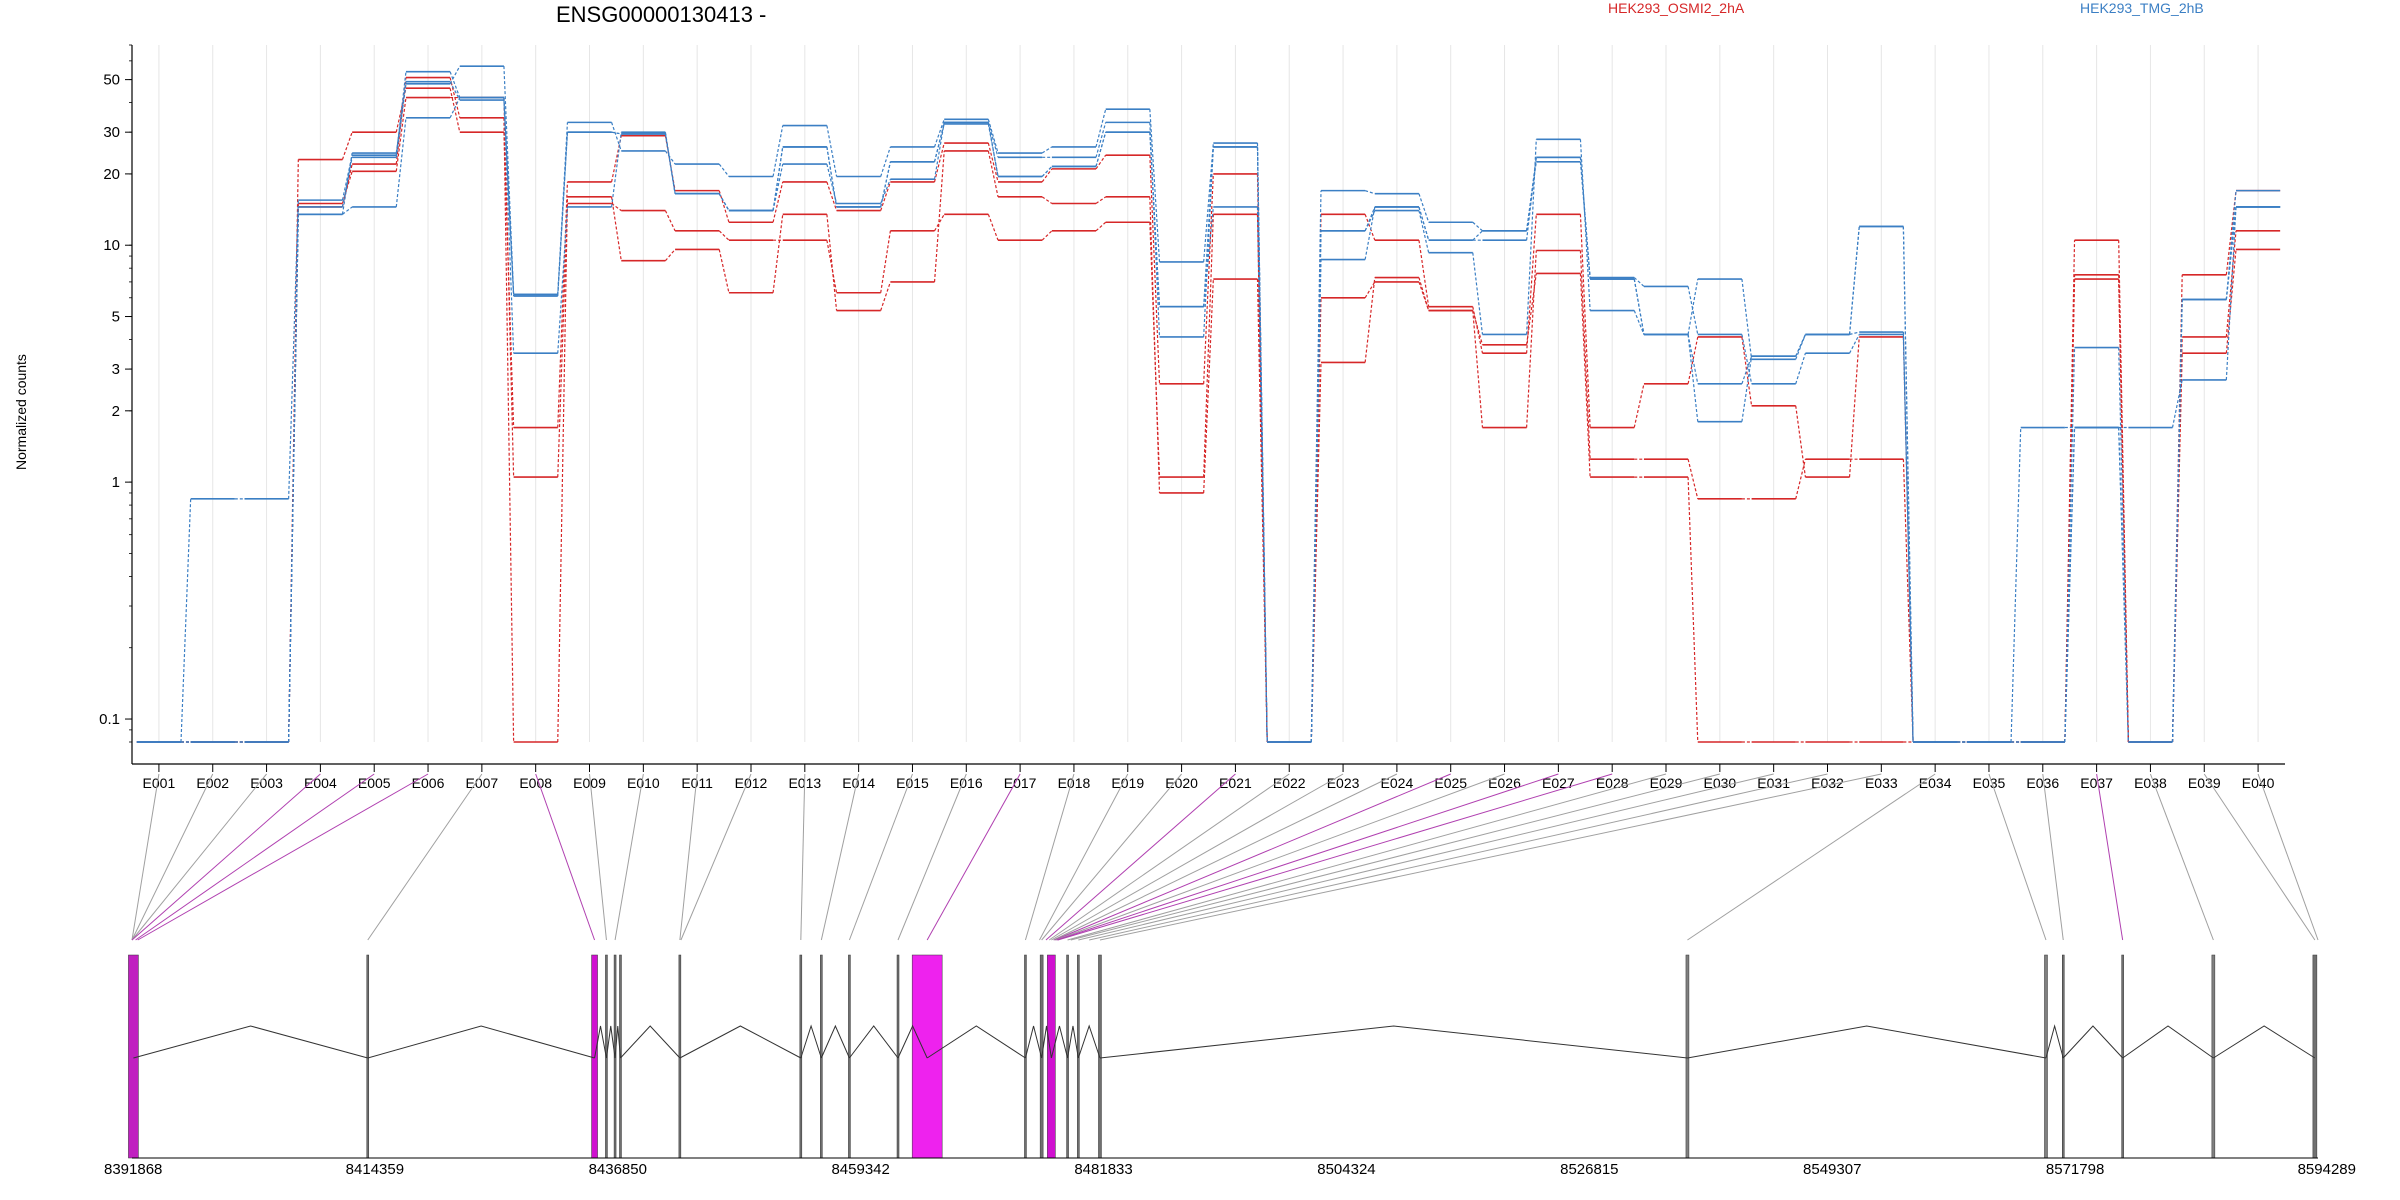  Describe the element at coordinates (2075, 1169) in the screenshot. I see `genome-coordinate-label-8571798: 8571798` at that location.